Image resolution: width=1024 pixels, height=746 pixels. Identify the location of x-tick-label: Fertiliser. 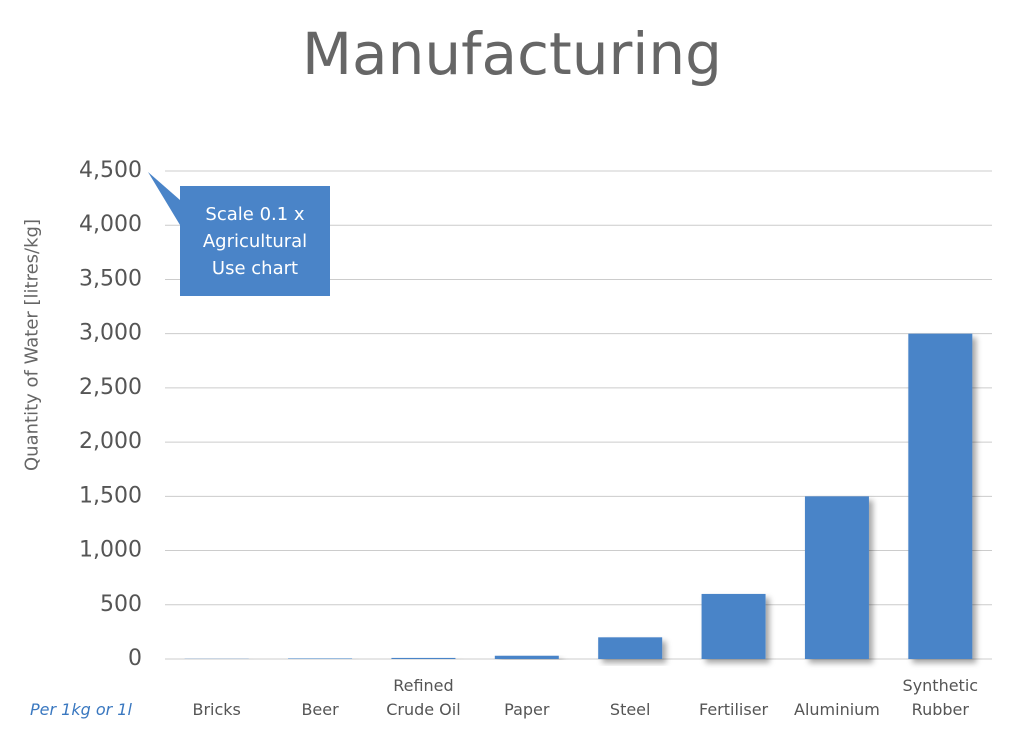
(734, 709).